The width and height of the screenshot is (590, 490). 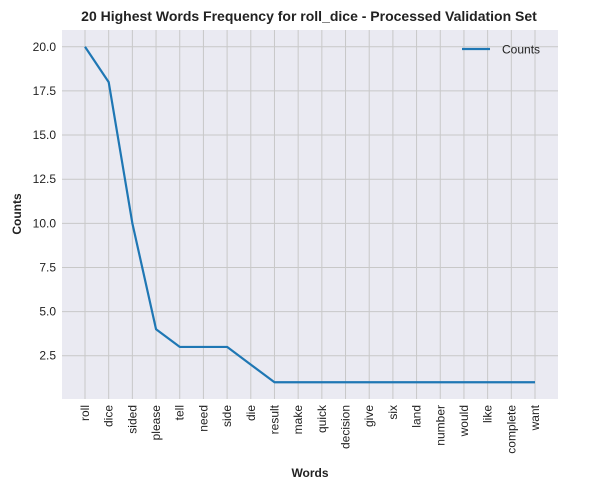 What do you see at coordinates (274, 419) in the screenshot?
I see `x-tick-label: result` at bounding box center [274, 419].